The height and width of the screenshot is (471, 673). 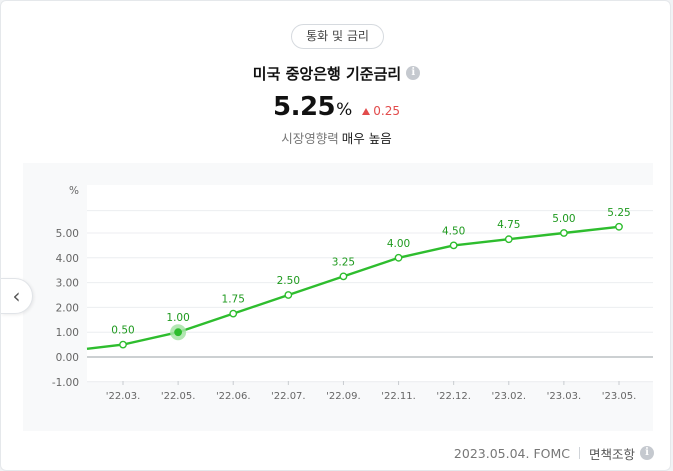 I want to click on x-tick-label: '22.07., so click(x=288, y=396).